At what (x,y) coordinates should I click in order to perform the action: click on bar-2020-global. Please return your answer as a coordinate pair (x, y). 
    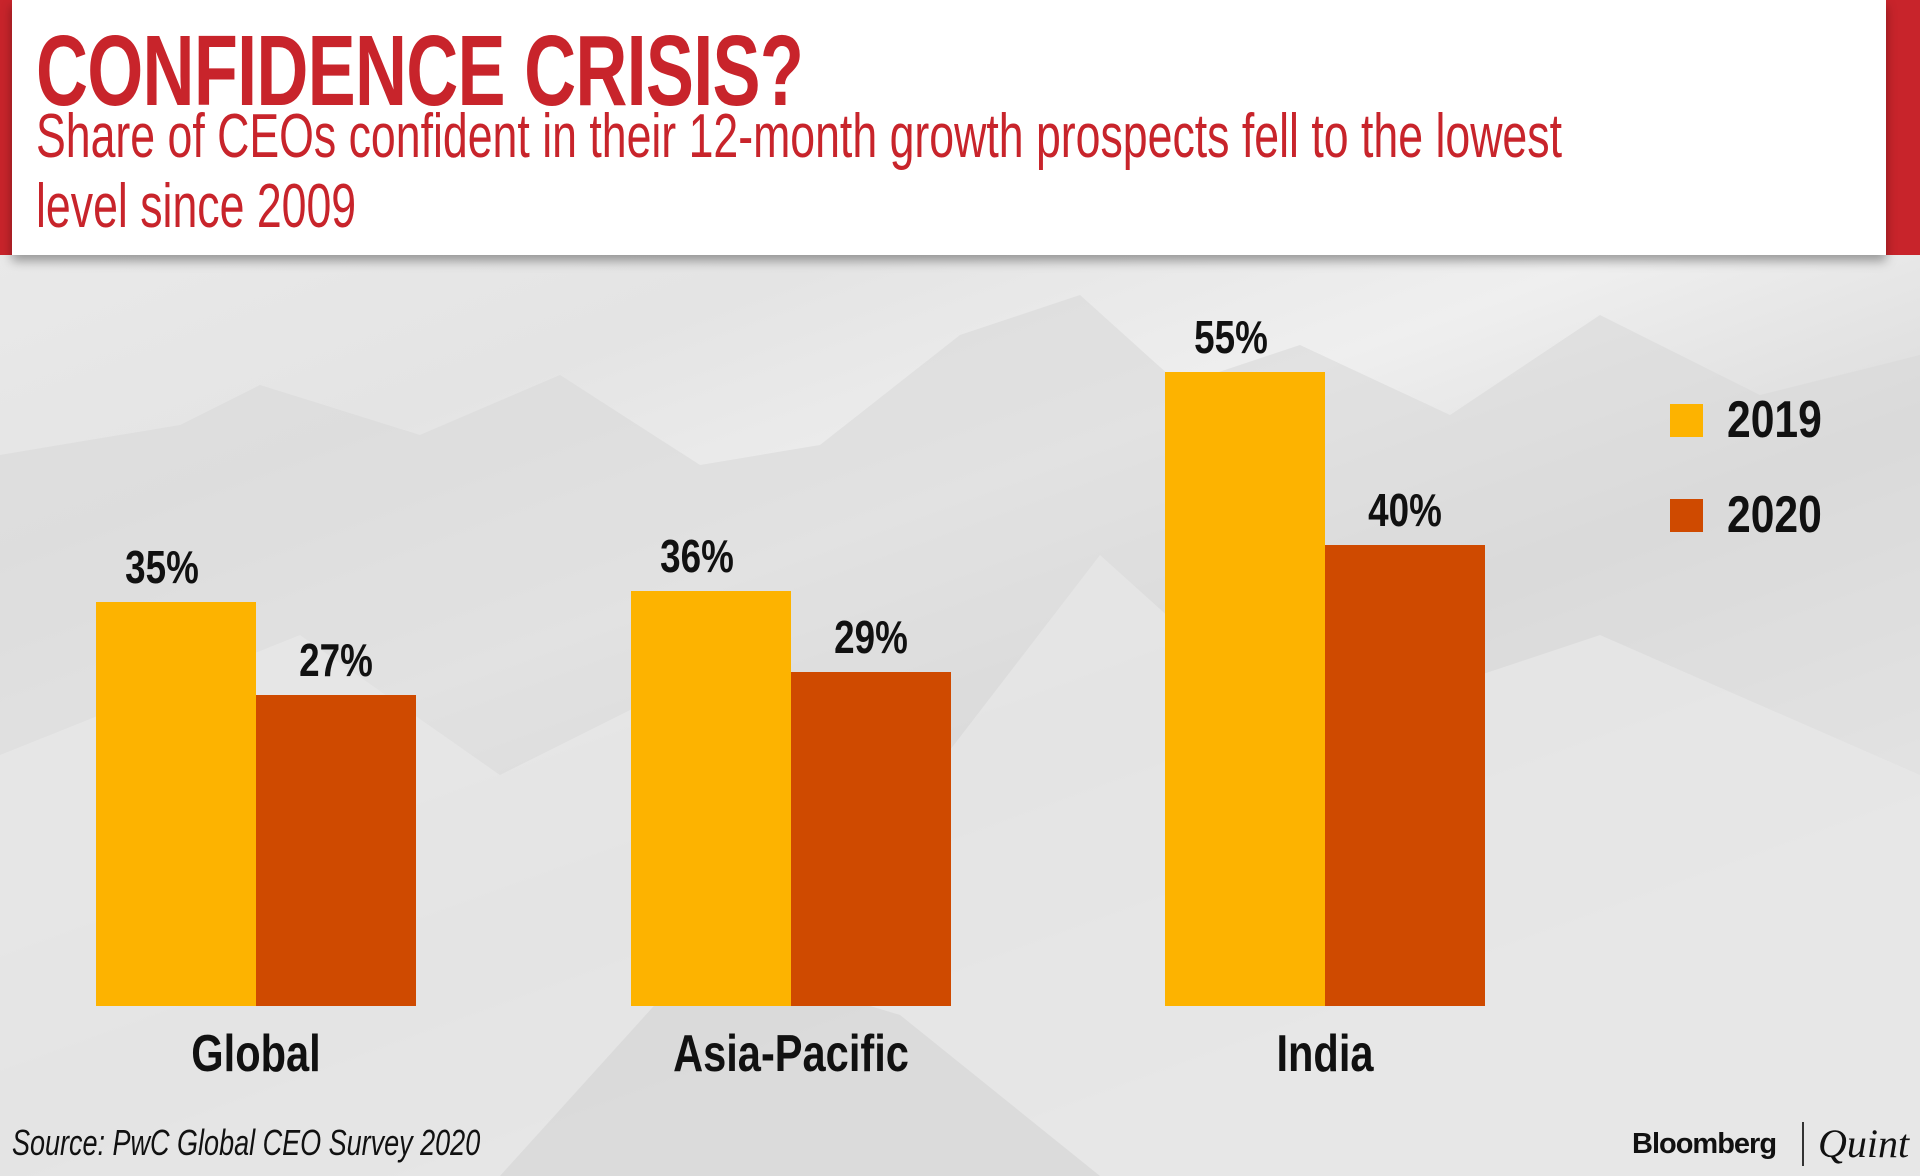
    Looking at the image, I should click on (336, 850).